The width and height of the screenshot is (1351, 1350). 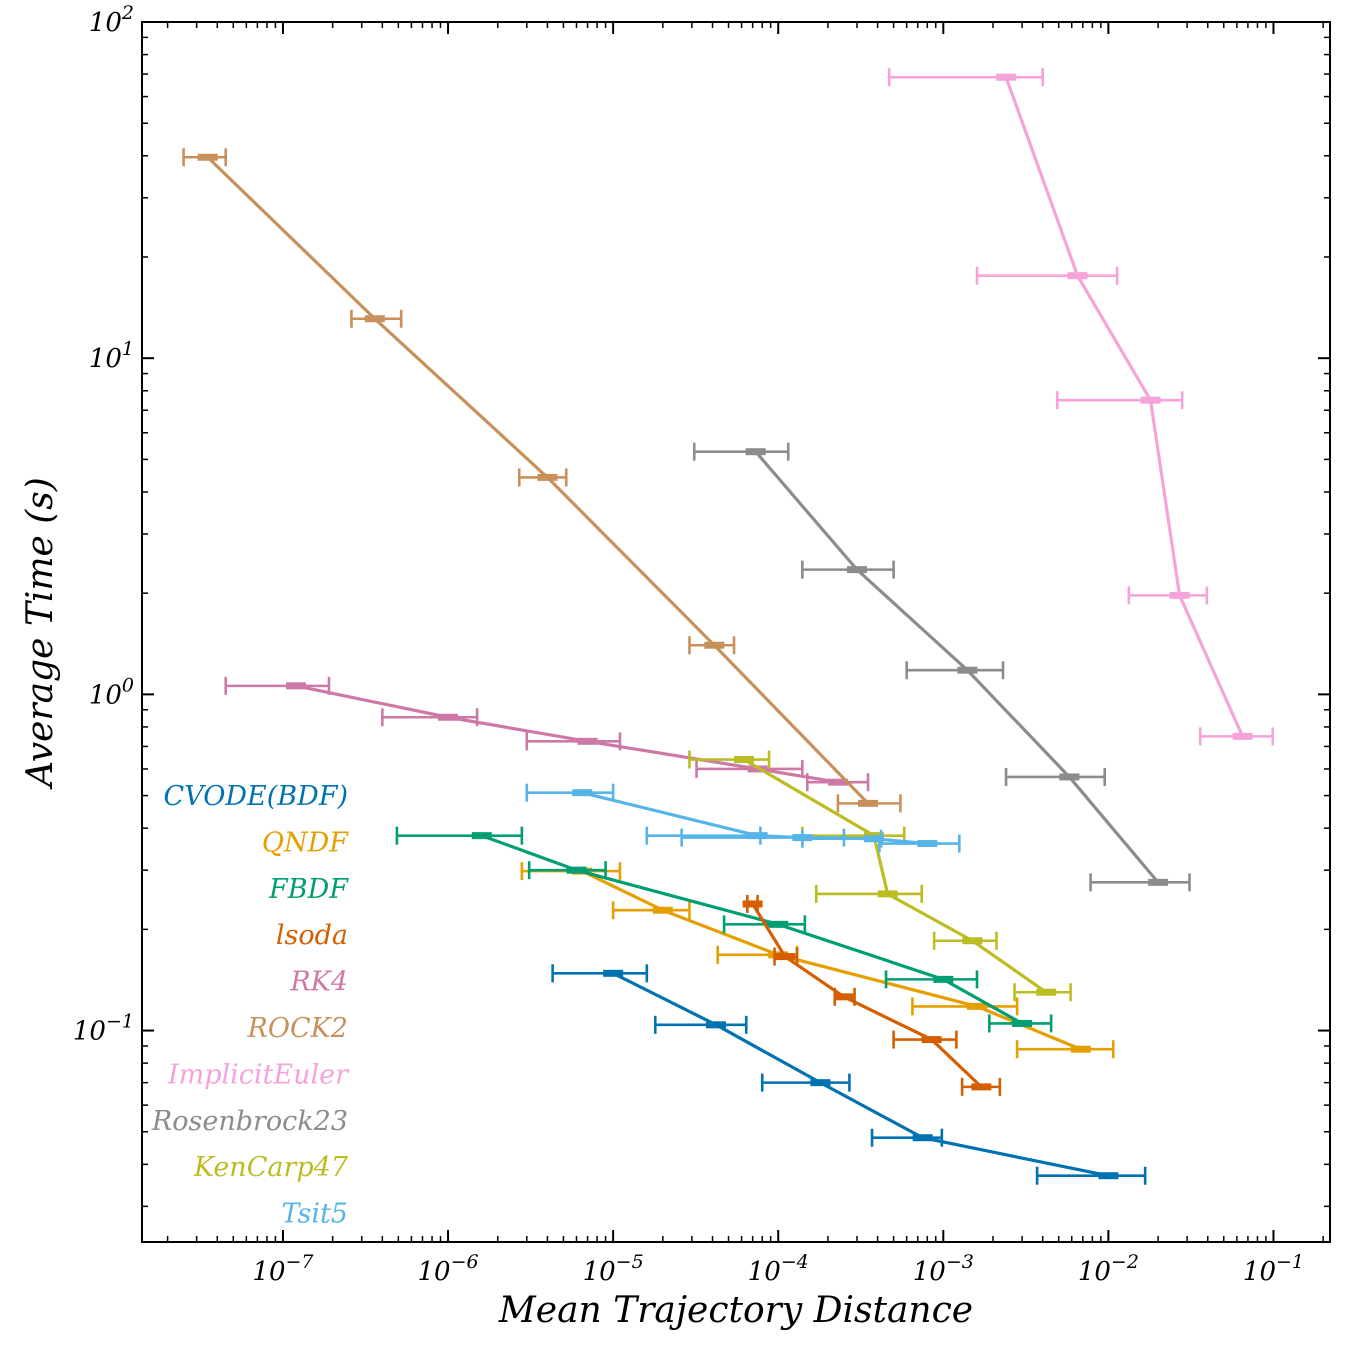 What do you see at coordinates (305, 842) in the screenshot?
I see `legend-label: QNDF` at bounding box center [305, 842].